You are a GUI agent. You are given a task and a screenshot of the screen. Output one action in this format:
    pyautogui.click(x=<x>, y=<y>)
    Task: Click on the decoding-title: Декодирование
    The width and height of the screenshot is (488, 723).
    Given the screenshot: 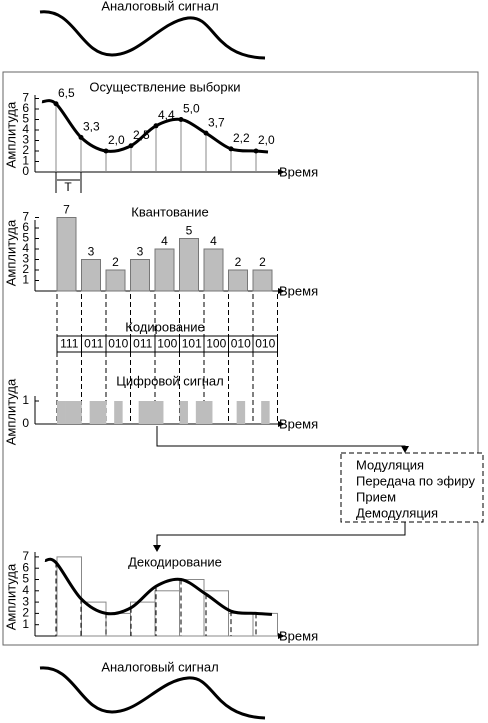 What is the action you would take?
    pyautogui.click(x=175, y=561)
    